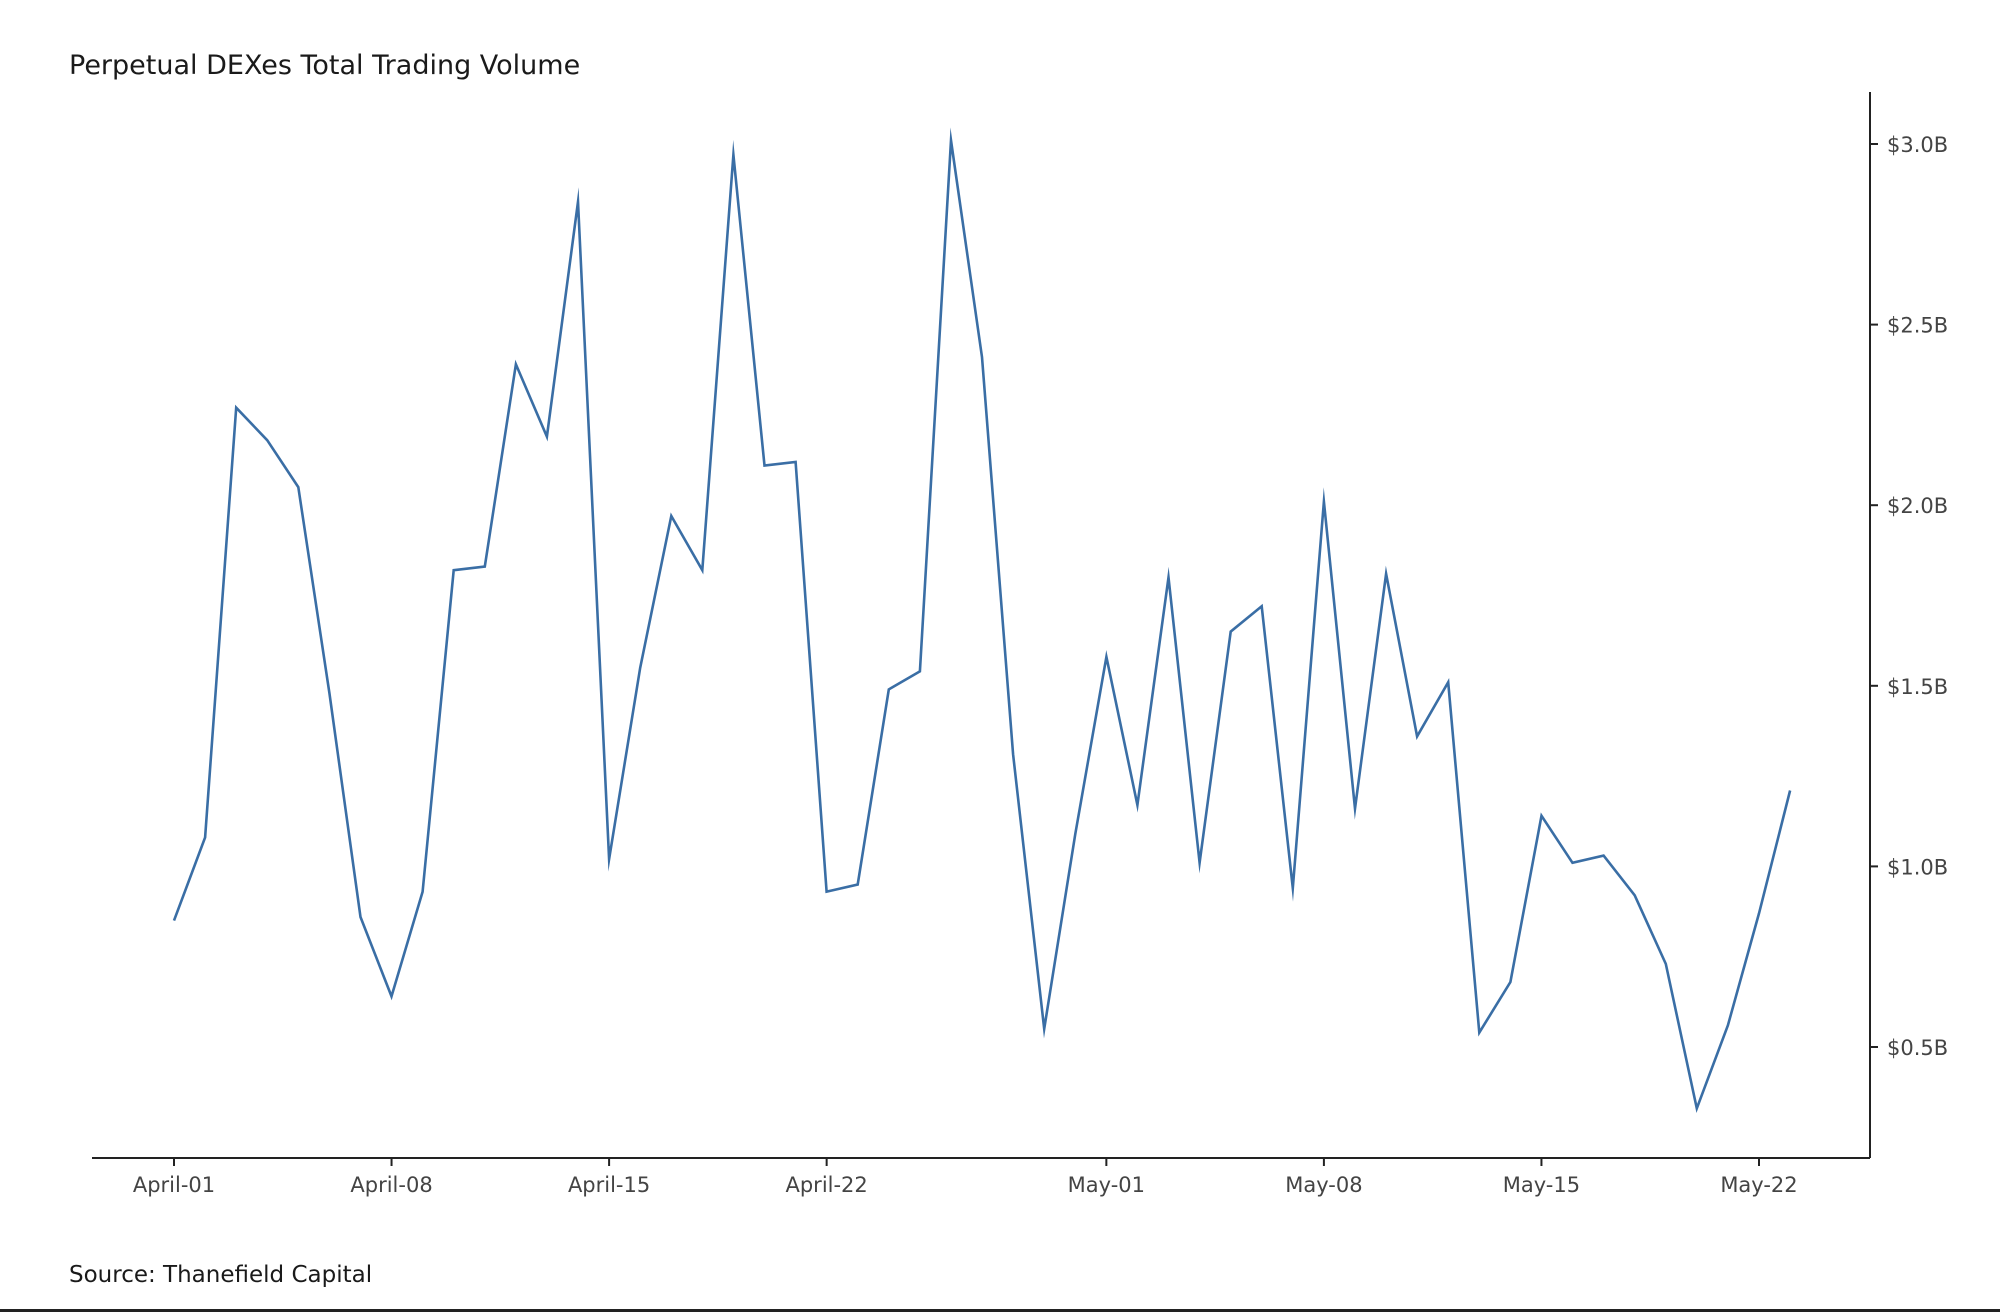  Describe the element at coordinates (1908, 625) in the screenshot. I see `y-axis: $0.5B $1.0B $1.5B $2.0B $2.5B $3.0B` at that location.